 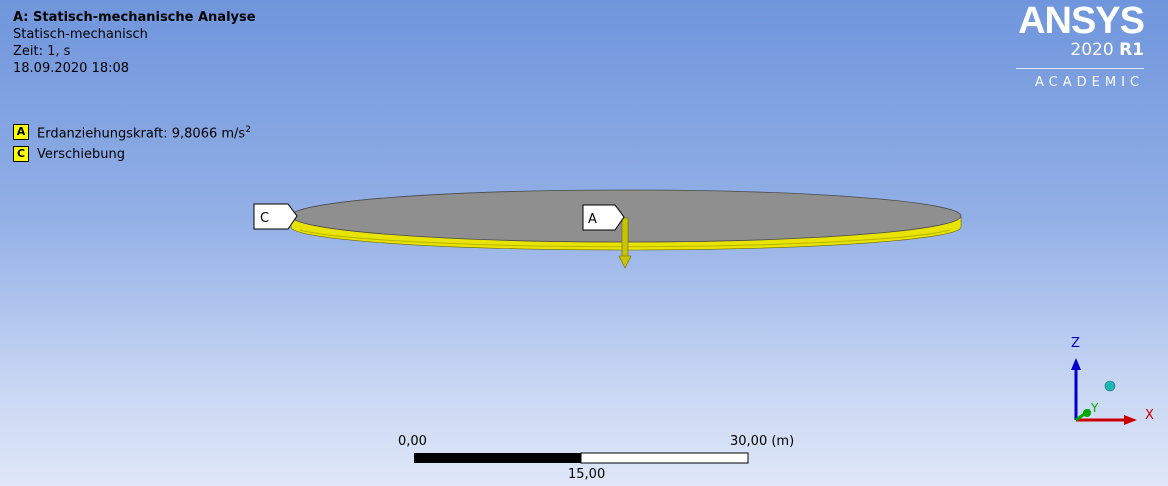 What do you see at coordinates (1112, 380) in the screenshot?
I see `axis-triad: Z Y X` at bounding box center [1112, 380].